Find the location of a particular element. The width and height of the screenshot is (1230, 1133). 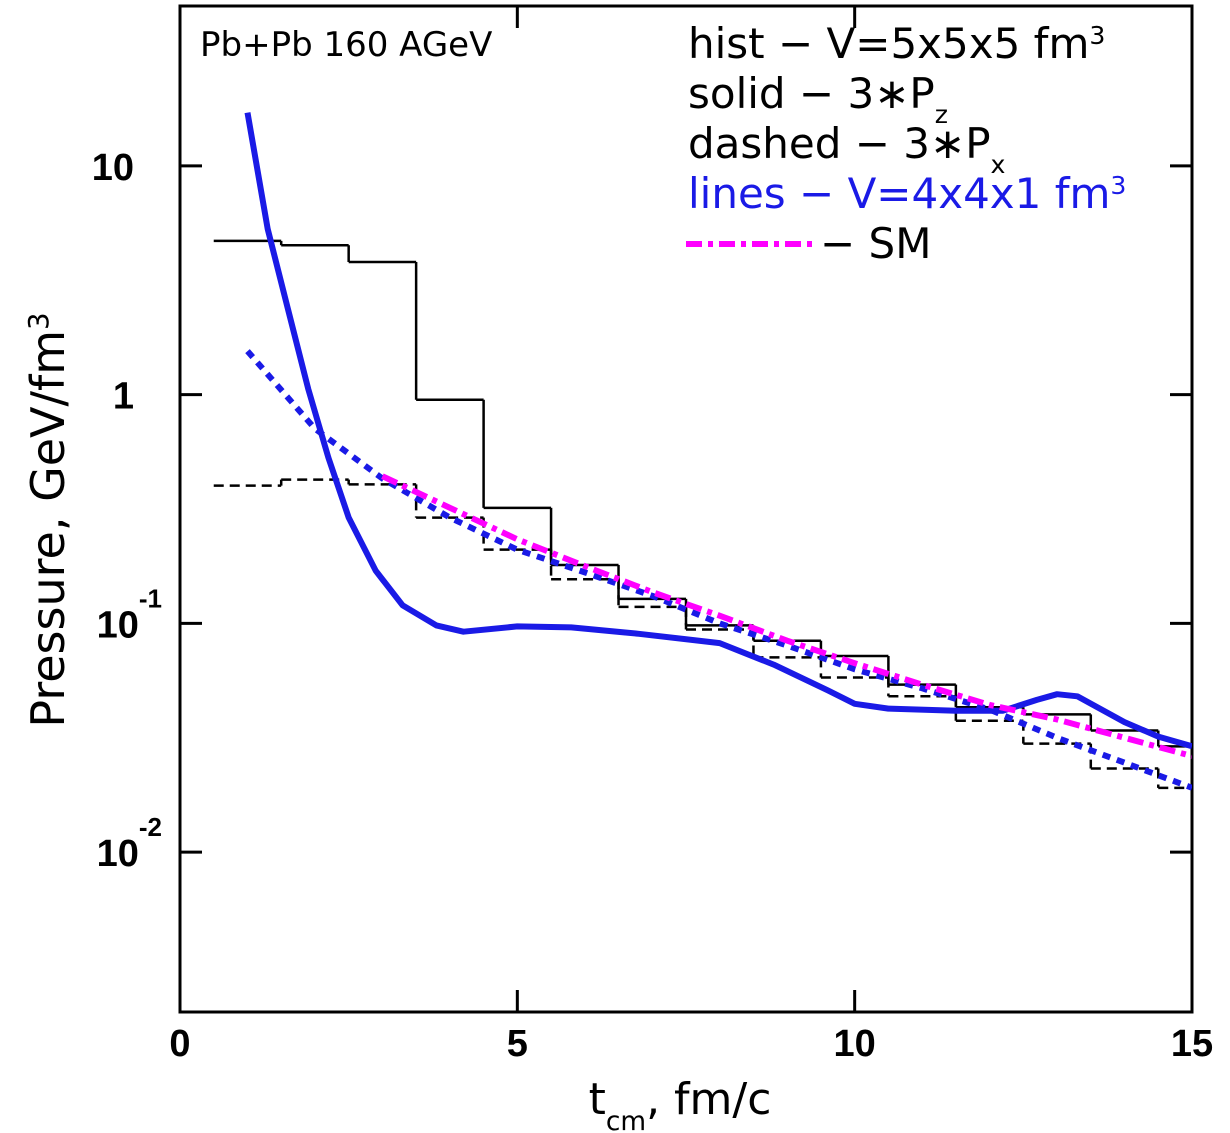

subscript: cm is located at coordinates (626, 1119).